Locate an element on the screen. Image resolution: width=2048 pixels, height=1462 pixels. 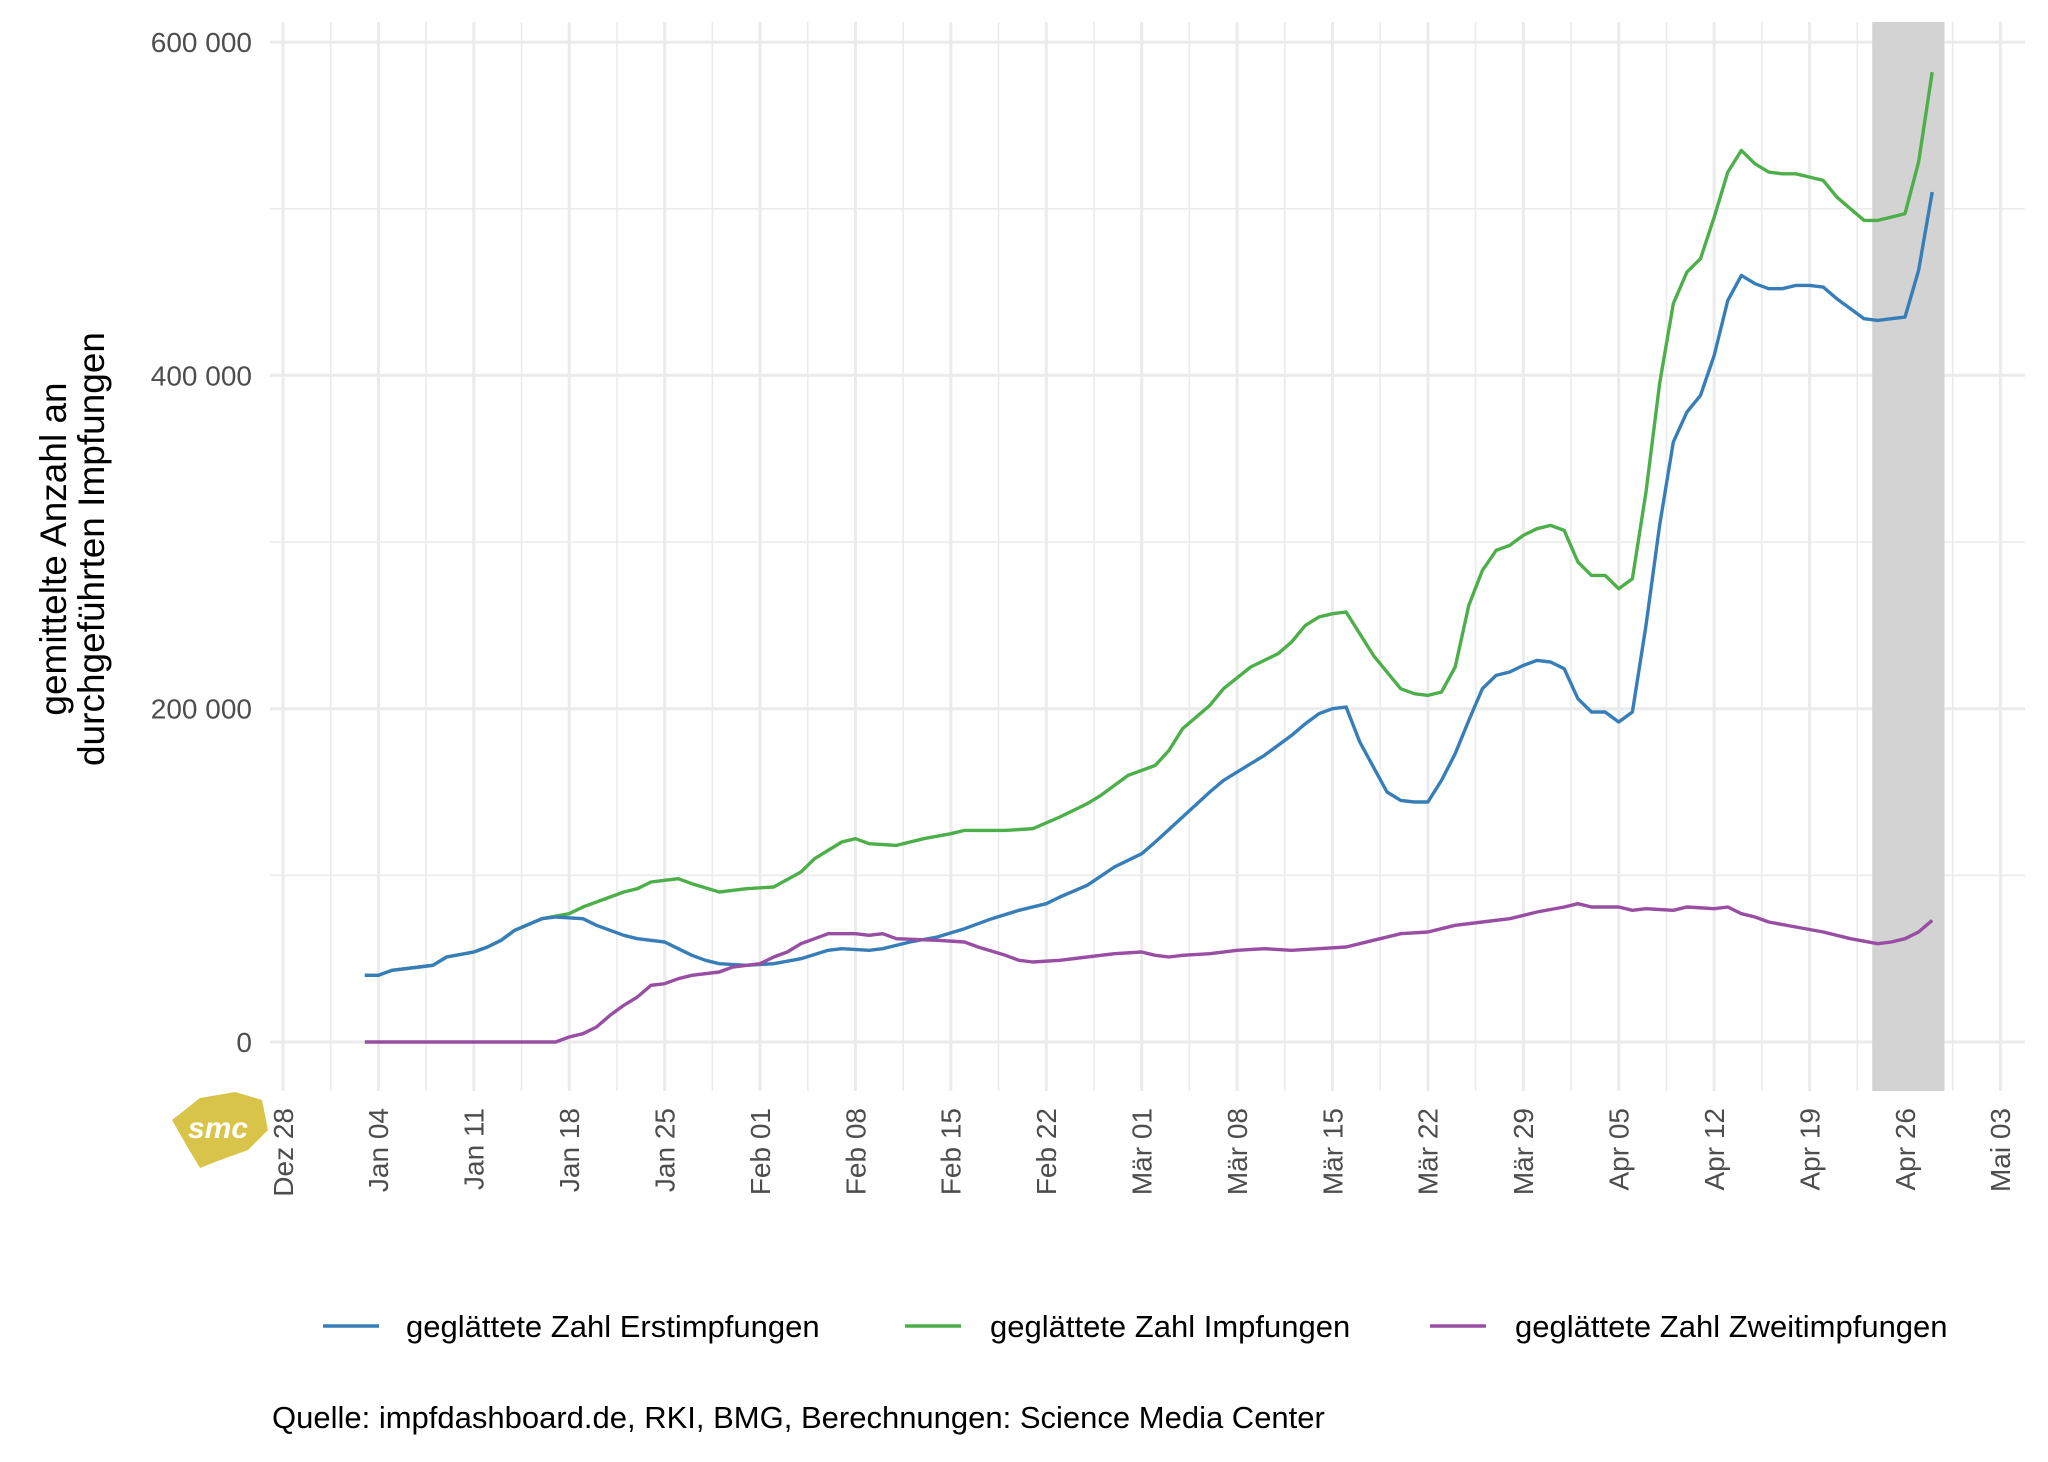
y-tick-label: 600 000 is located at coordinates (201, 42).